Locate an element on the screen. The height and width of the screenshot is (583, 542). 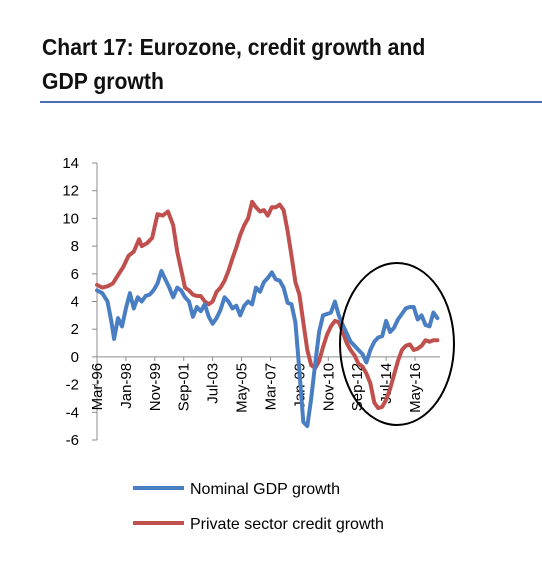
y-tick-label: 8 is located at coordinates (75, 246).